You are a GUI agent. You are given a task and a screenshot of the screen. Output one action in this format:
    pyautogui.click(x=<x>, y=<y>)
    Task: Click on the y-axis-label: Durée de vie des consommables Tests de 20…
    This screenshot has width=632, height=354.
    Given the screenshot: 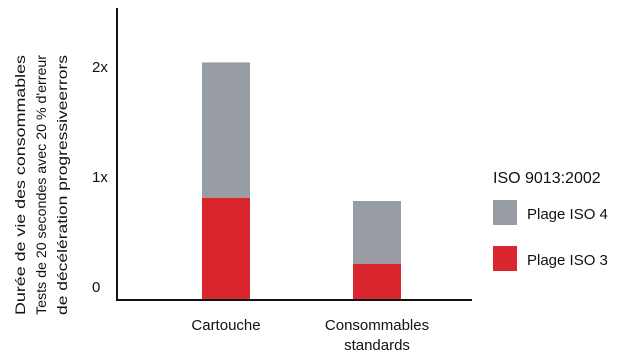 What is the action you would take?
    pyautogui.click(x=41, y=185)
    